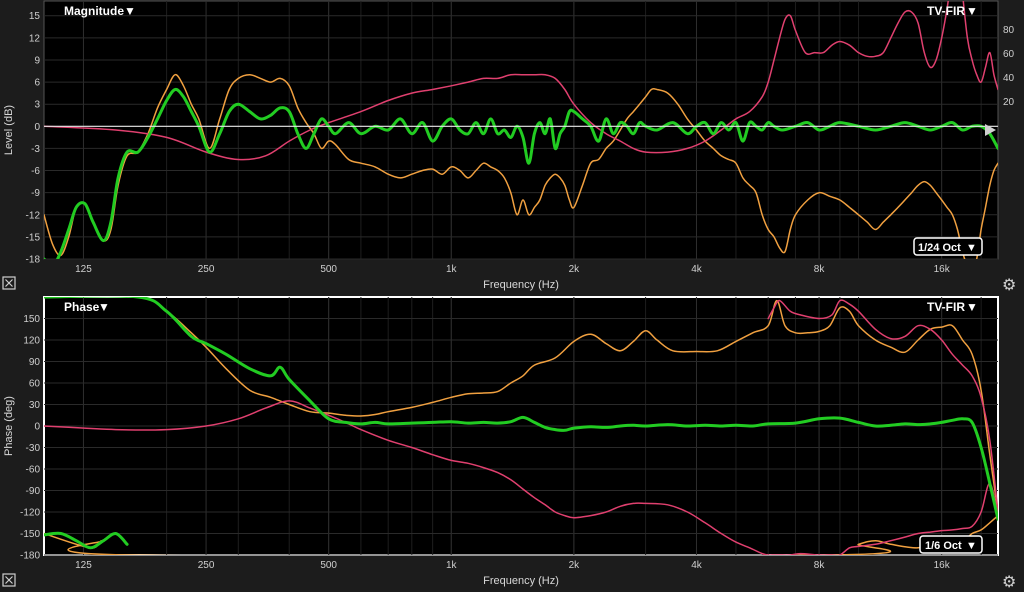 The width and height of the screenshot is (1024, 592). Describe the element at coordinates (939, 248) in the screenshot. I see `magnitude-smoothing-label: 1/24 Oct` at that location.